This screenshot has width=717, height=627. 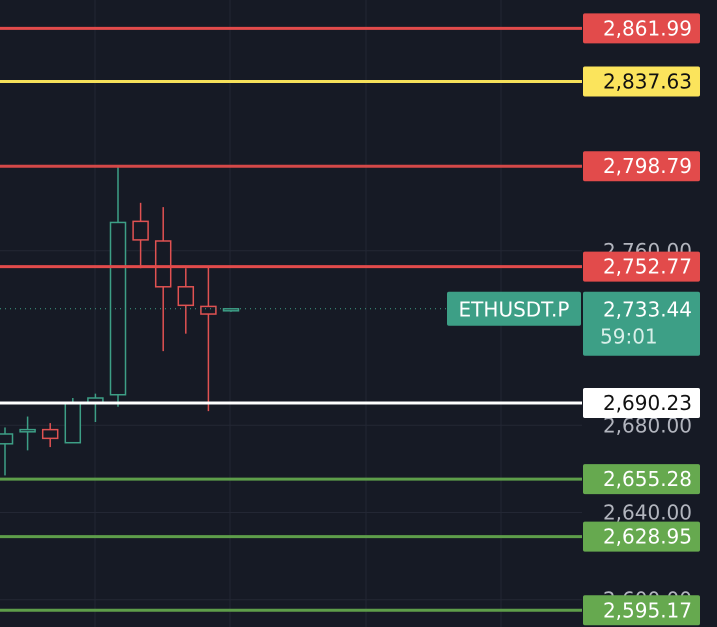 What do you see at coordinates (647, 81) in the screenshot?
I see `level-price-label: 2,837.63` at bounding box center [647, 81].